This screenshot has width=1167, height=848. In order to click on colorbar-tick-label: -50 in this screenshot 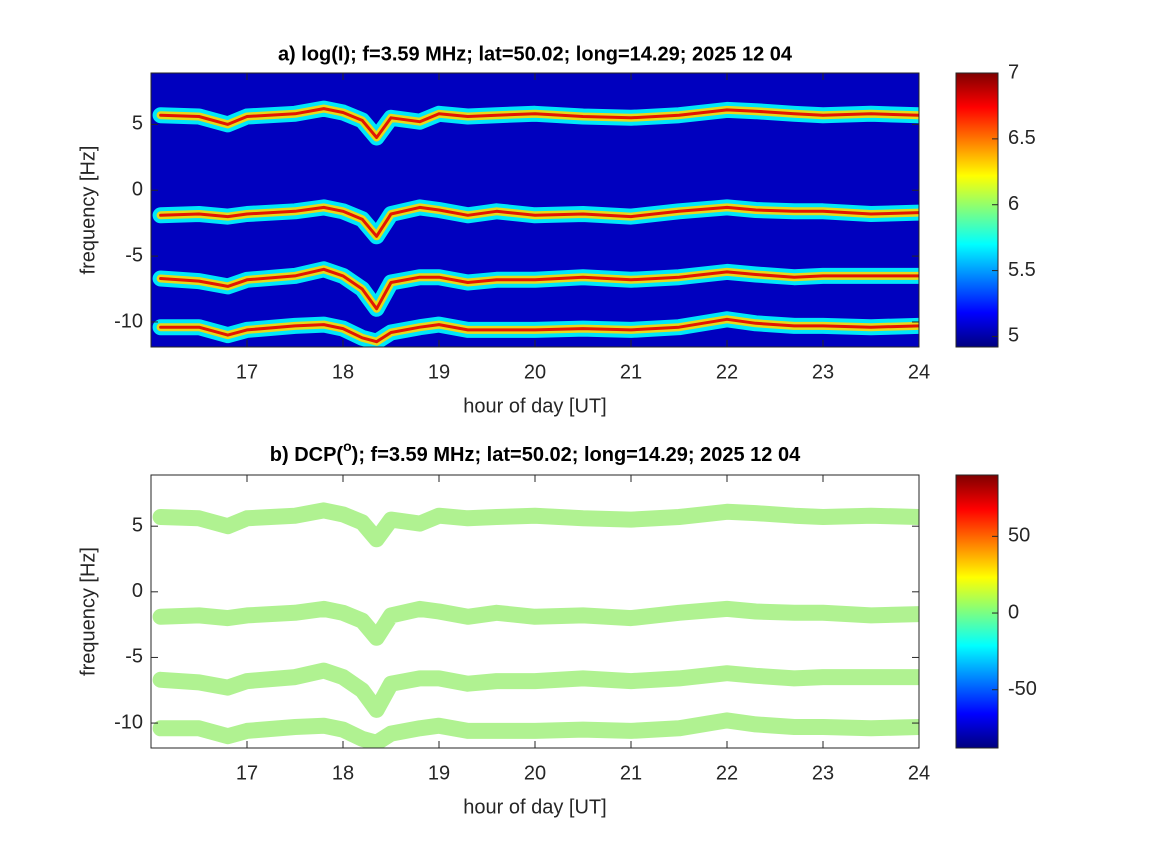, I will do `click(1022, 689)`.